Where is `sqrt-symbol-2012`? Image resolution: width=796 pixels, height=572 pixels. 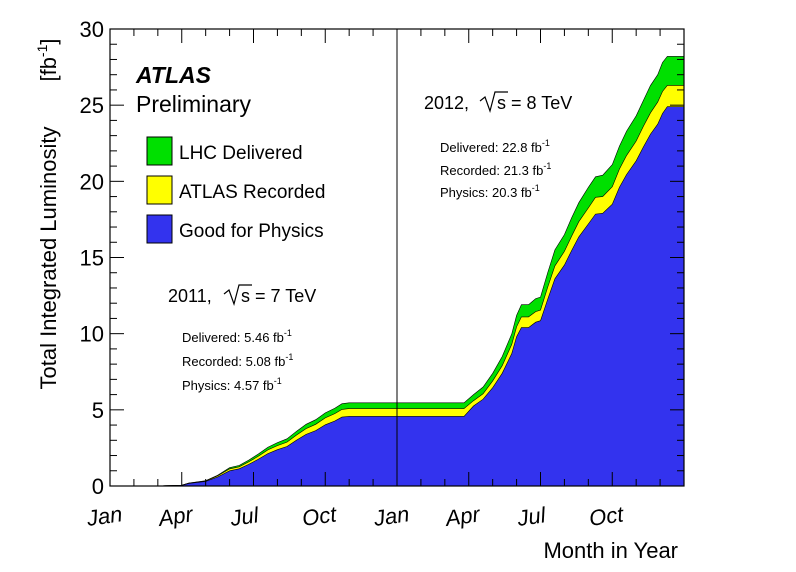
sqrt-symbol-2012 is located at coordinates (493, 102).